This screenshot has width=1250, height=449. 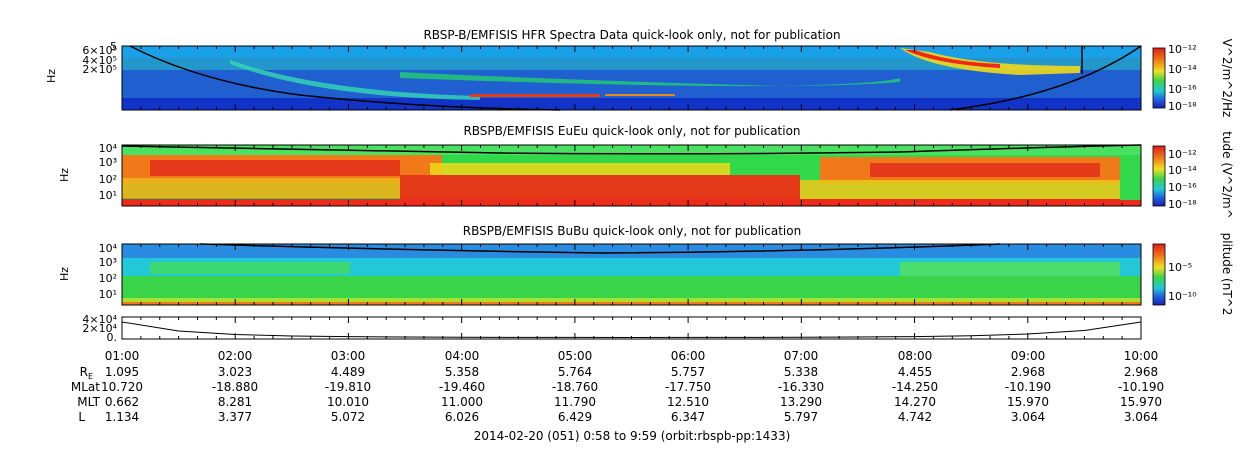 What do you see at coordinates (99, 60) in the screenshot?
I see `hfr-ytick-label: 4×10⁵` at bounding box center [99, 60].